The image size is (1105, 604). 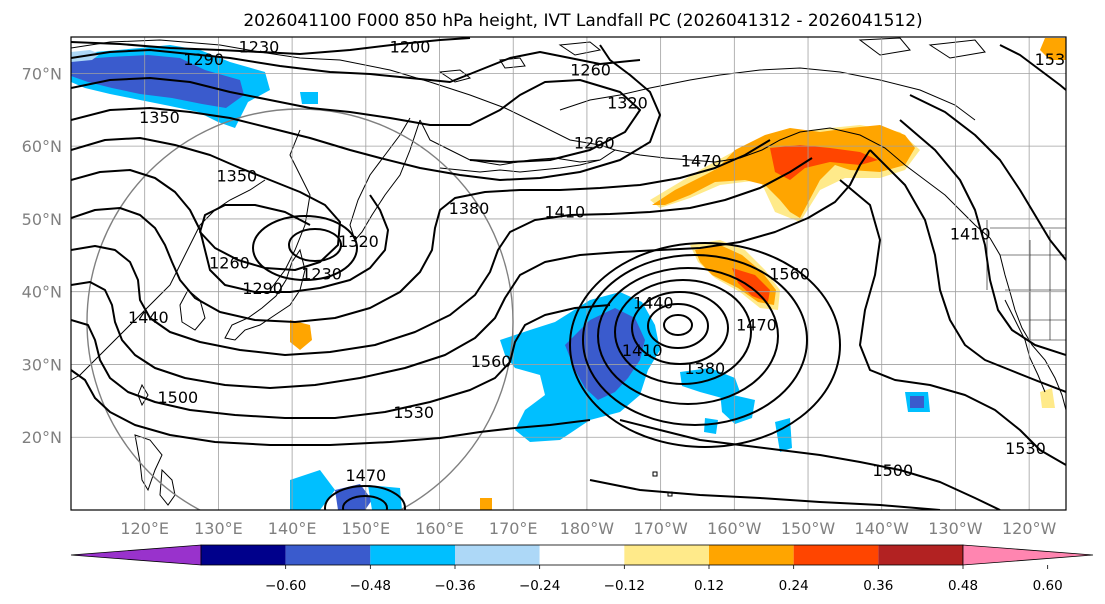 What do you see at coordinates (42, 364) in the screenshot?
I see `y-tick-label: 30°N` at bounding box center [42, 364].